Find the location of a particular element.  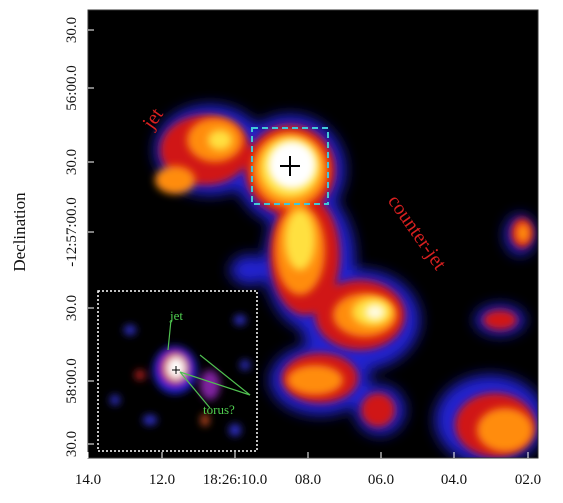

inset-jet-label: jet is located at coordinates (176, 315).